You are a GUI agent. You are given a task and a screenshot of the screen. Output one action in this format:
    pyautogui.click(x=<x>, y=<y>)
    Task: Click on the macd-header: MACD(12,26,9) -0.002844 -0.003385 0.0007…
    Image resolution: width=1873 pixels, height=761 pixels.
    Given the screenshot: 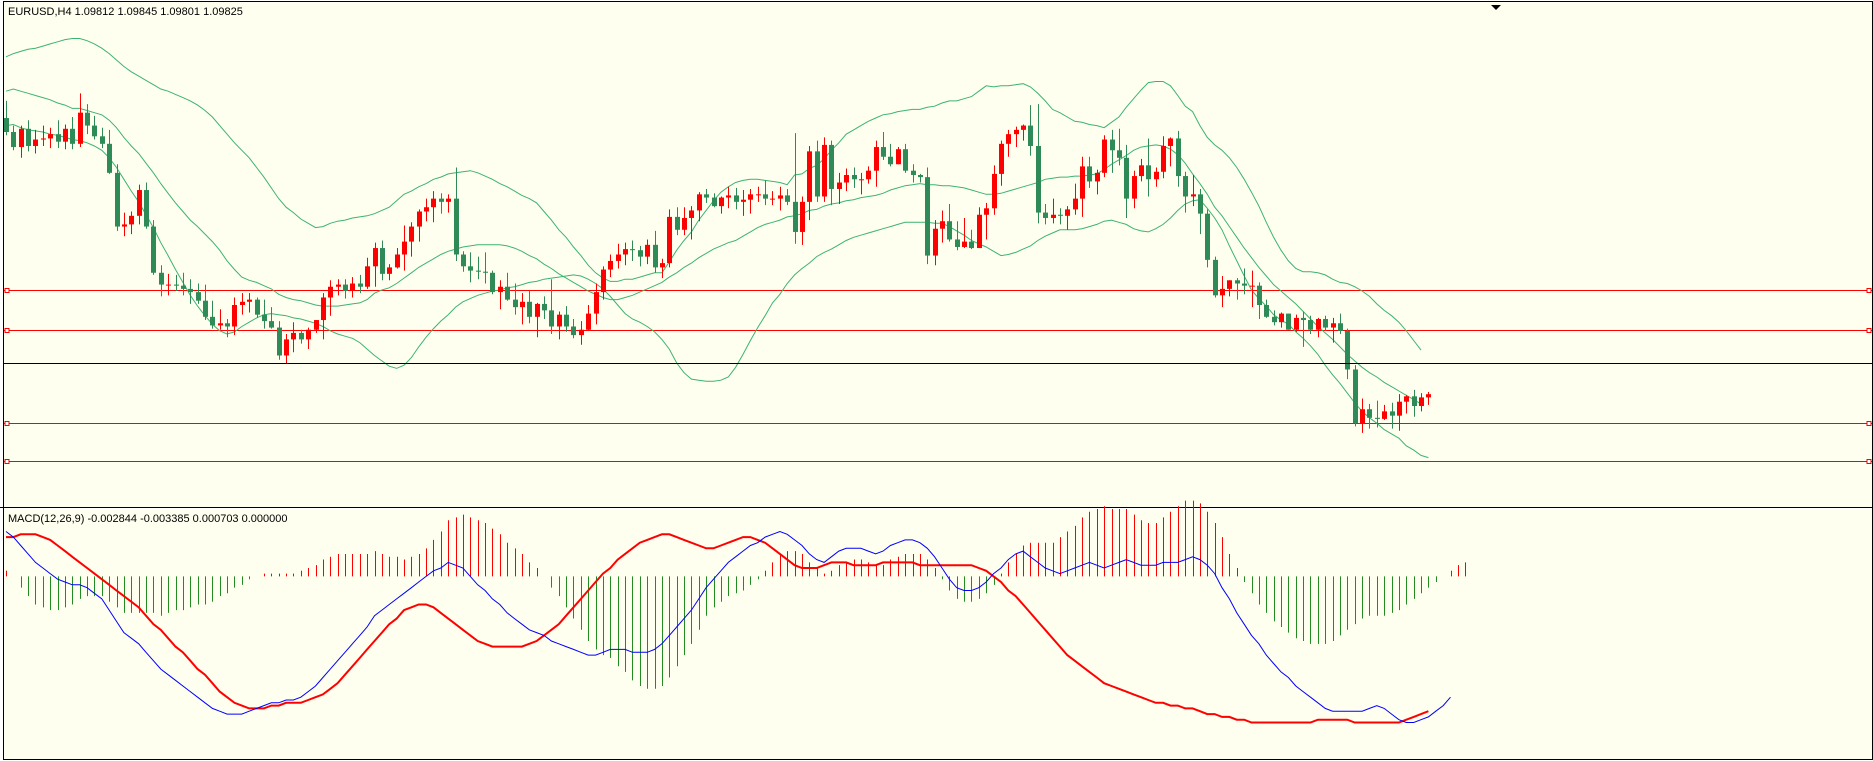 What is the action you would take?
    pyautogui.click(x=148, y=519)
    